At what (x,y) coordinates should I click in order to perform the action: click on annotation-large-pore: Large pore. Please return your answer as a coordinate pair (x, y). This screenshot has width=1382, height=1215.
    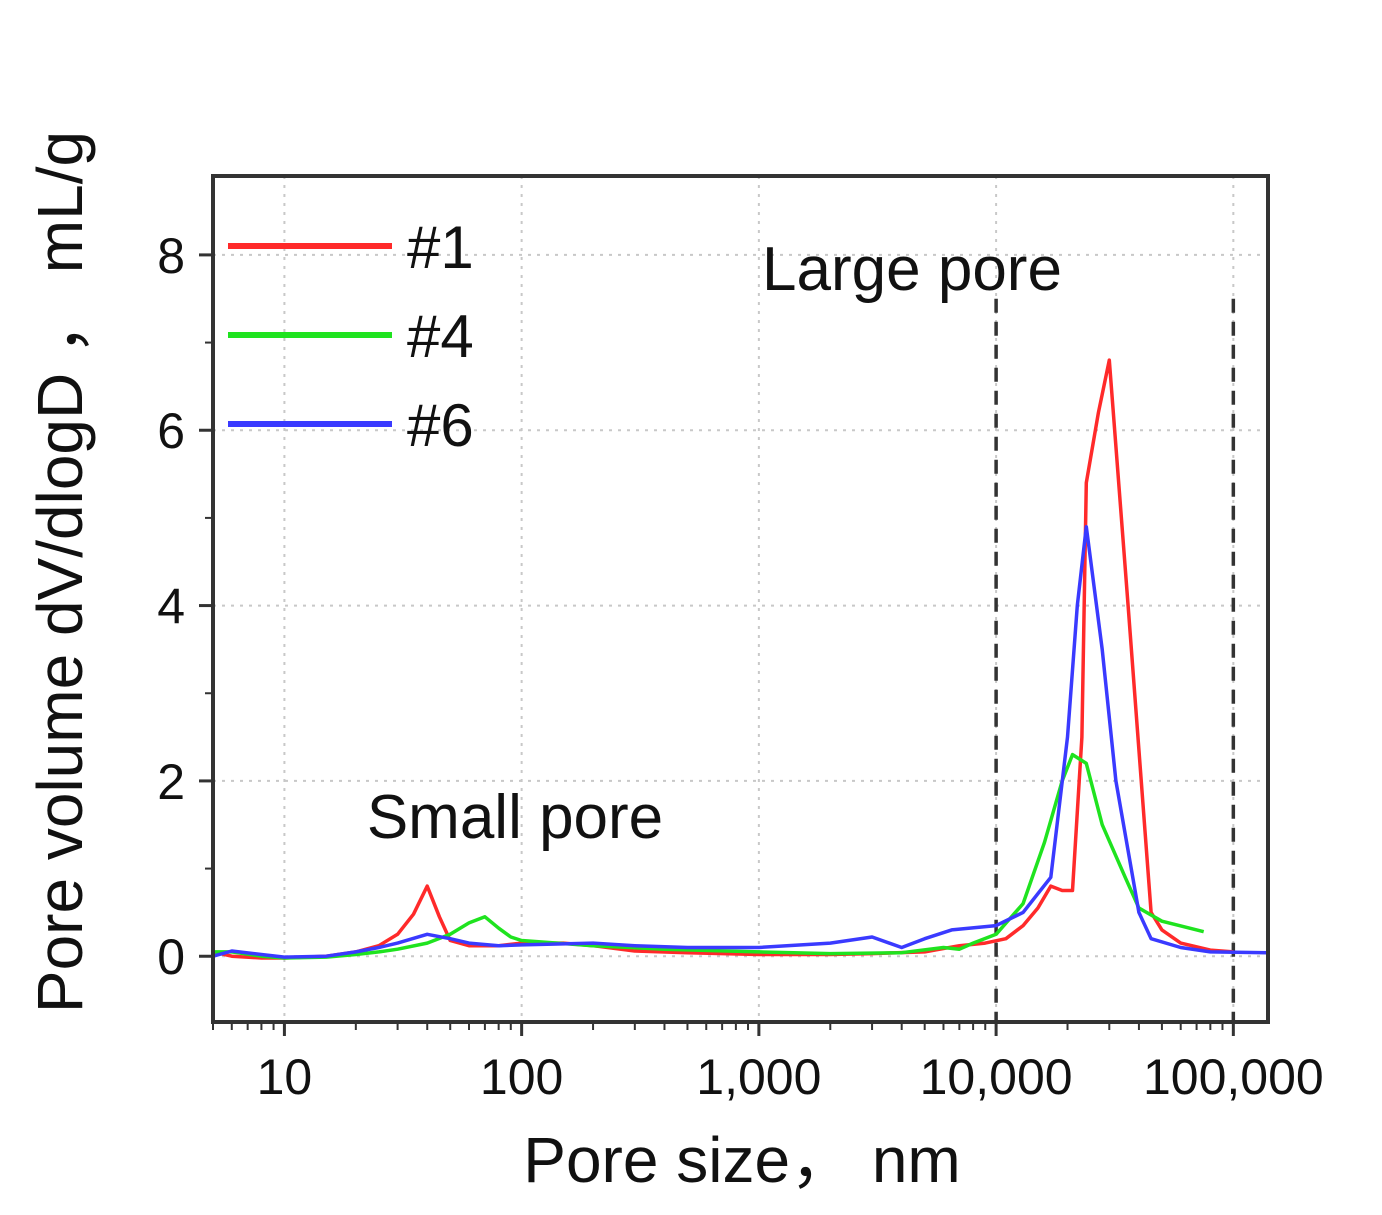
    Looking at the image, I should click on (912, 269).